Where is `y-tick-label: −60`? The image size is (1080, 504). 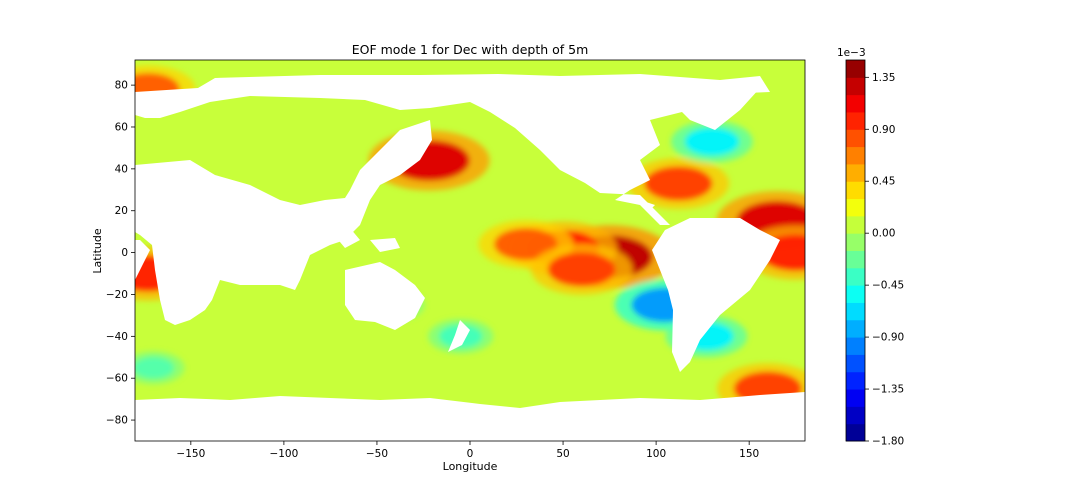
y-tick-label: −60 is located at coordinates (117, 379).